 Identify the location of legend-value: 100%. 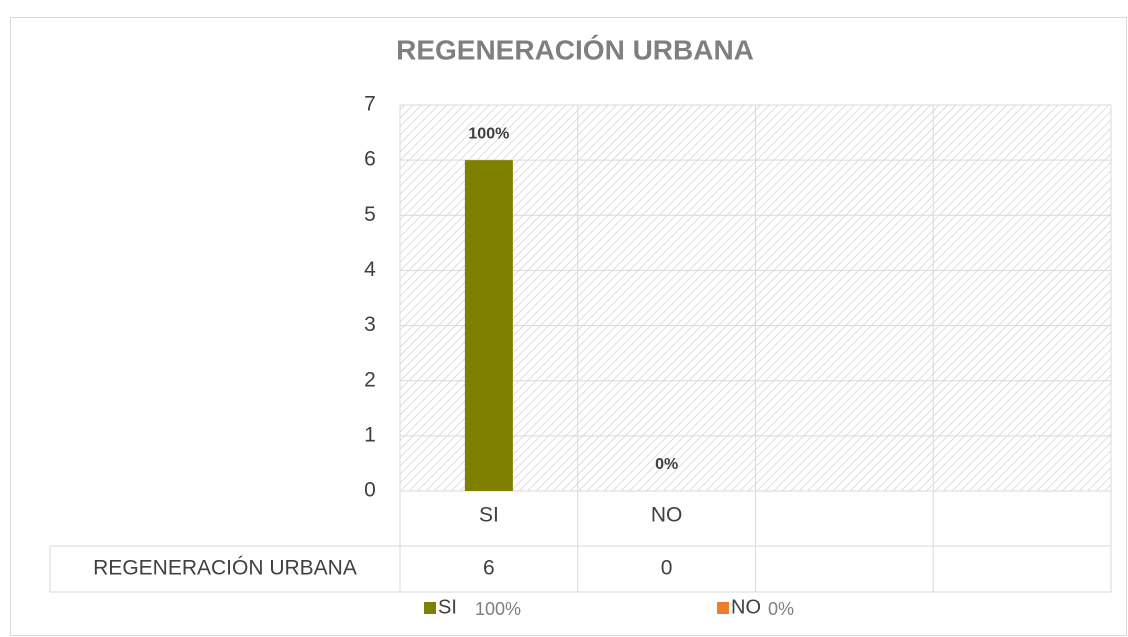
(498, 609).